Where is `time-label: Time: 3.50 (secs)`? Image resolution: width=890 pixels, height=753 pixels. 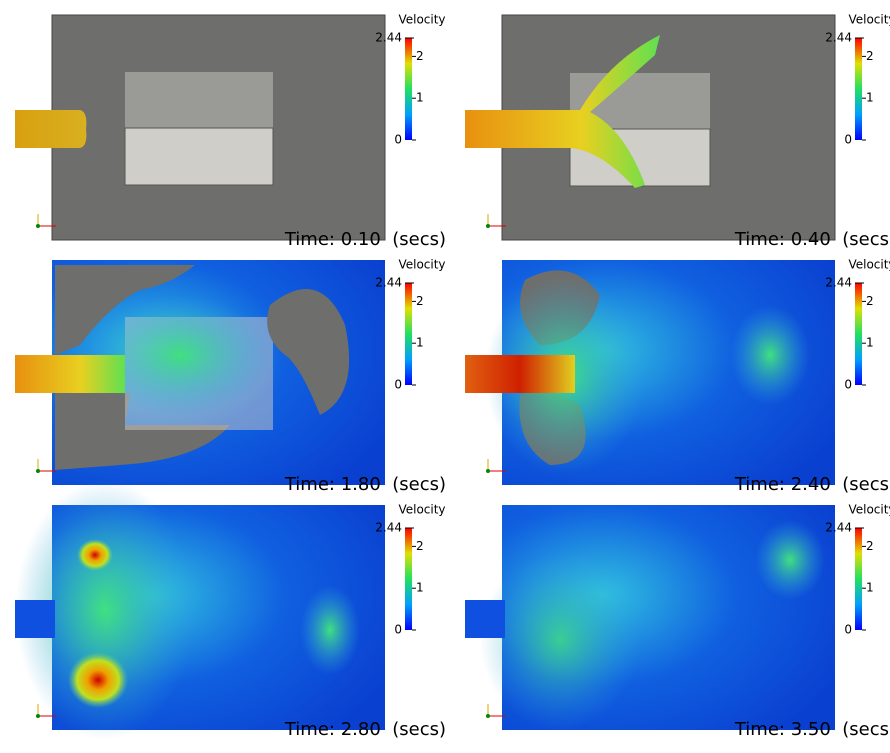 time-label: Time: 3.50 (secs) is located at coordinates (812, 729).